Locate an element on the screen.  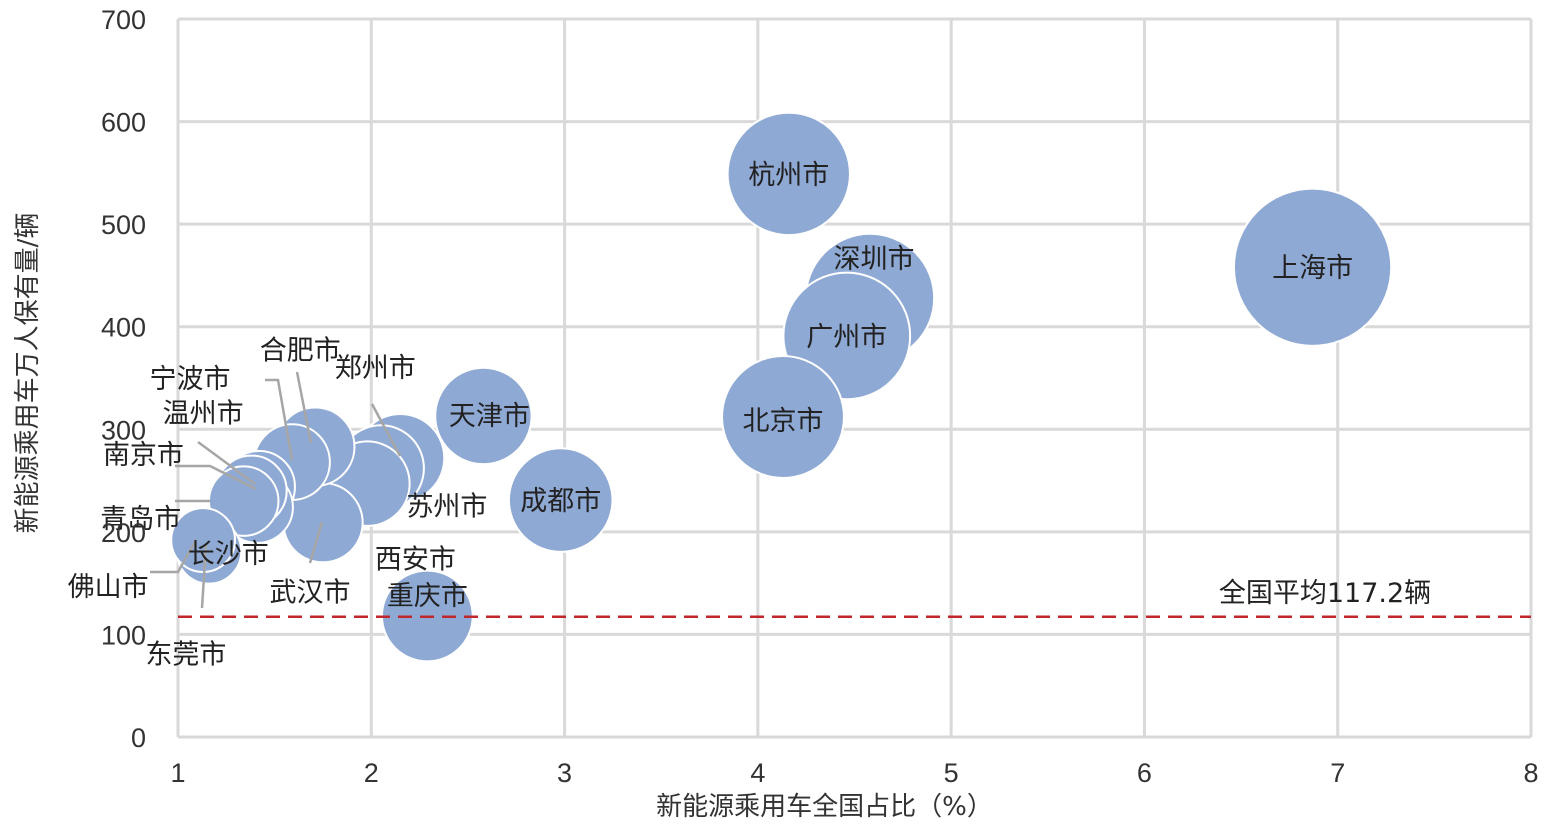
y-tick-label: 0 is located at coordinates (138, 738).